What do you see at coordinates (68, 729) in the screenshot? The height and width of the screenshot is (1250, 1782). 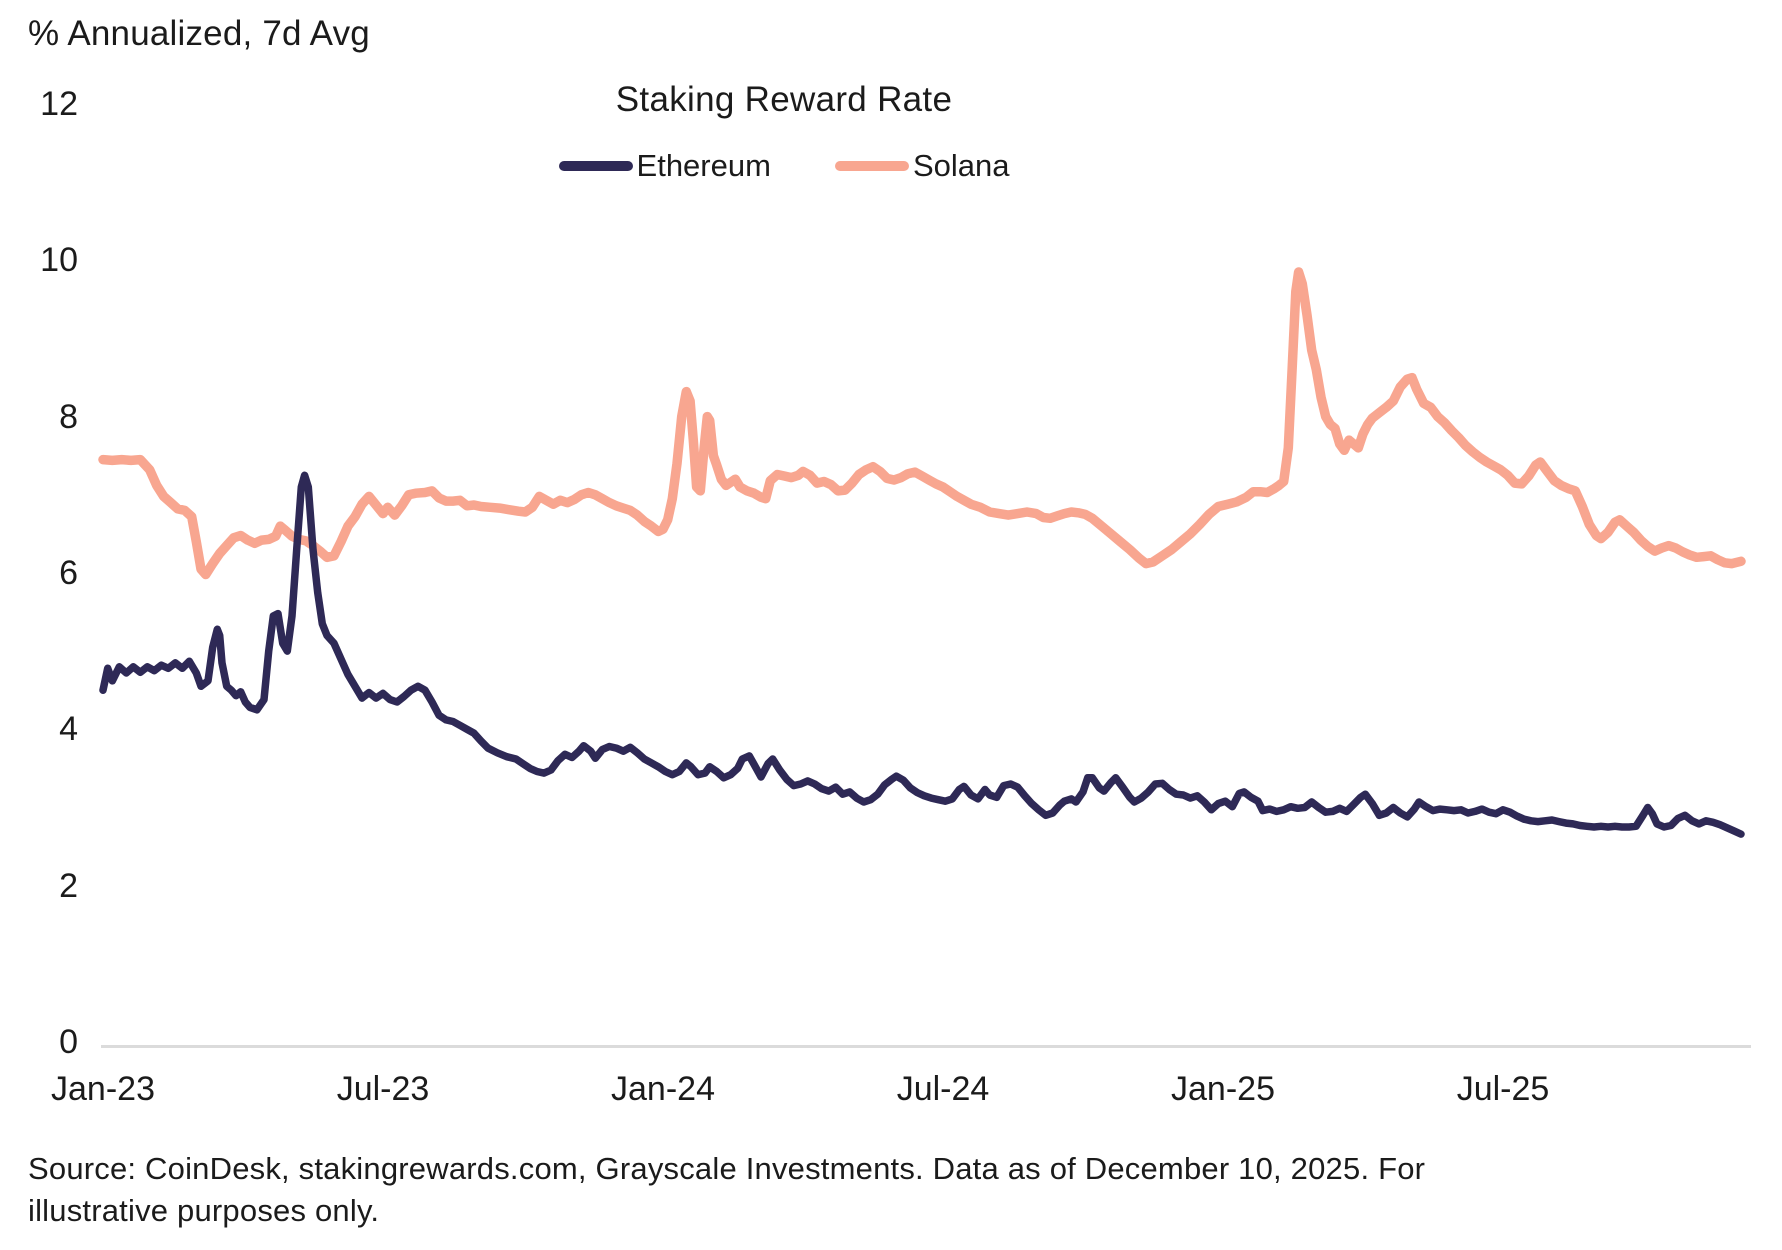 I see `y-tick-label: 4` at bounding box center [68, 729].